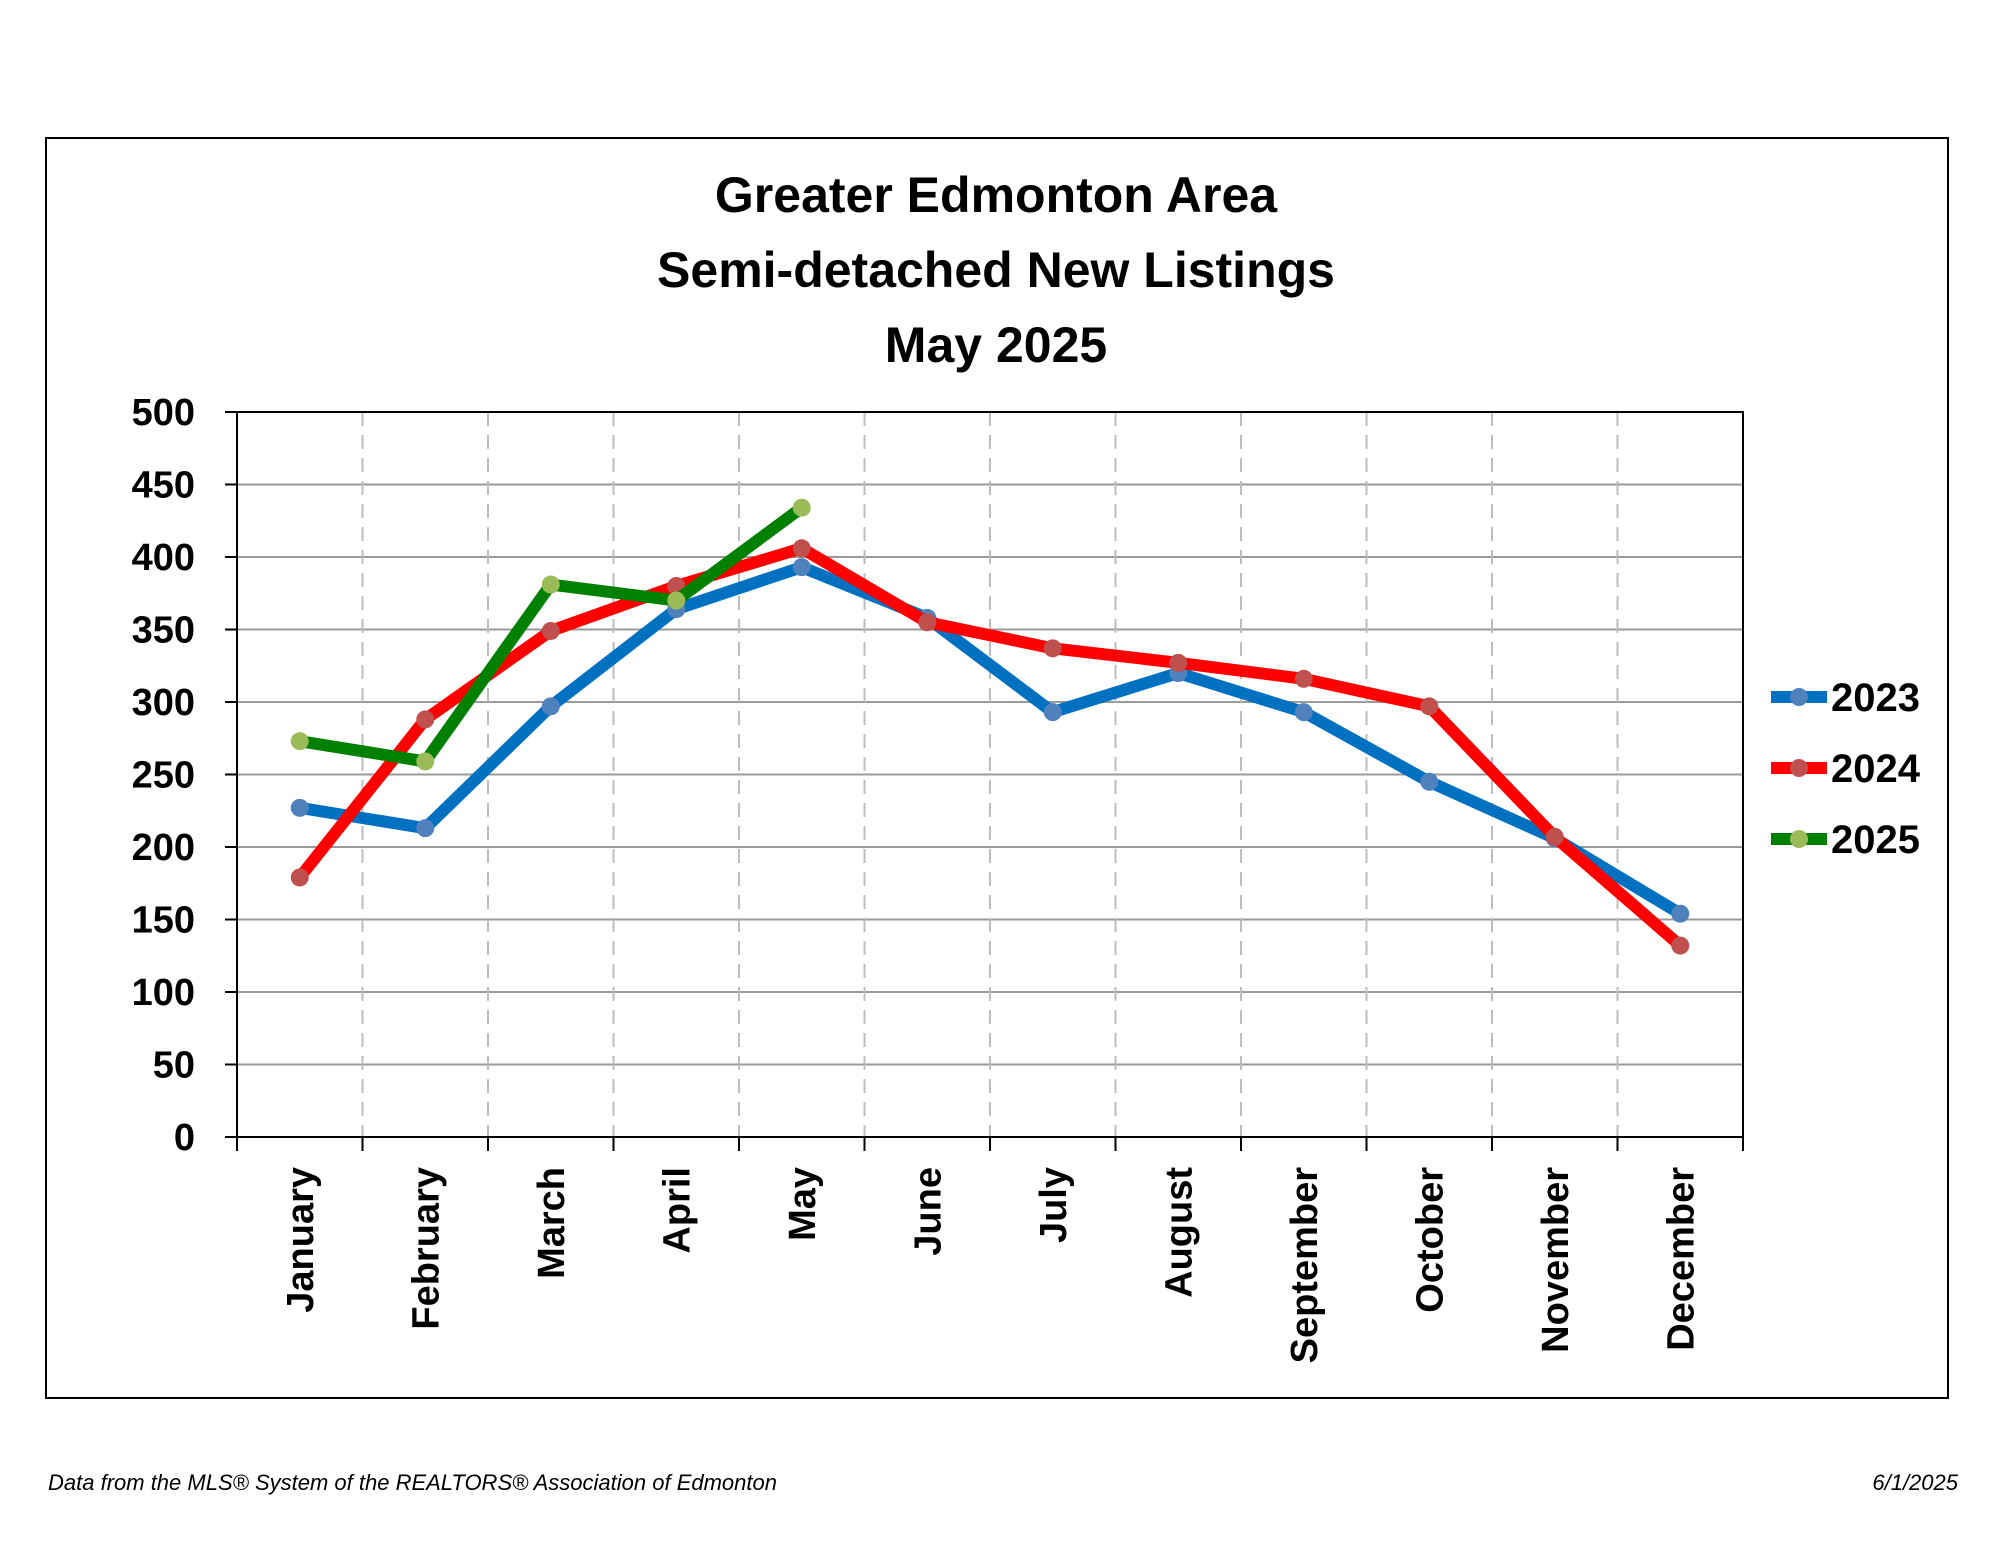 The image size is (2000, 1545). Describe the element at coordinates (1430, 1240) in the screenshot. I see `x-tick-label: October` at that location.